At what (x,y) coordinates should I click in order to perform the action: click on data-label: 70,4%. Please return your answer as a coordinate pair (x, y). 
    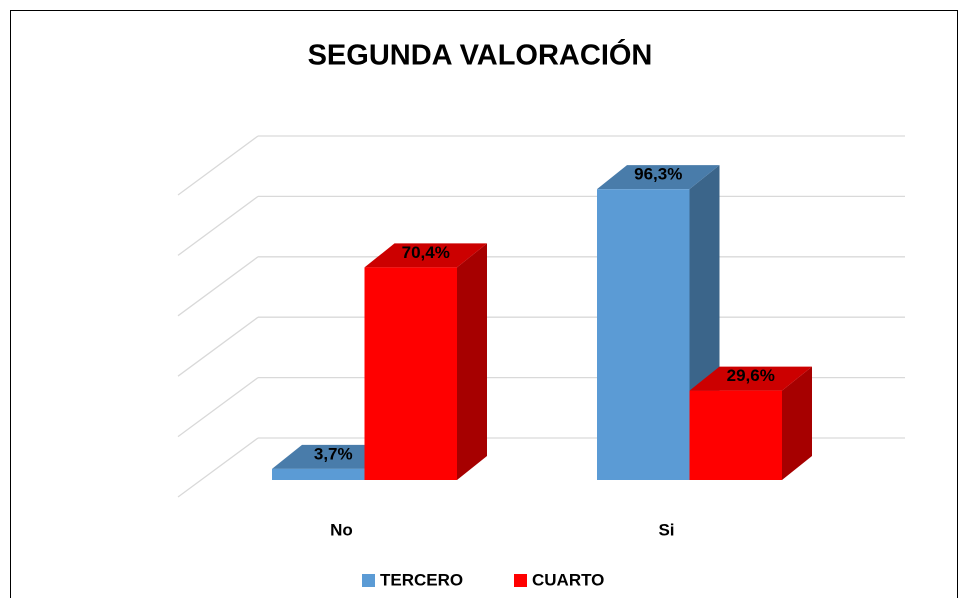
    Looking at the image, I should click on (426, 252).